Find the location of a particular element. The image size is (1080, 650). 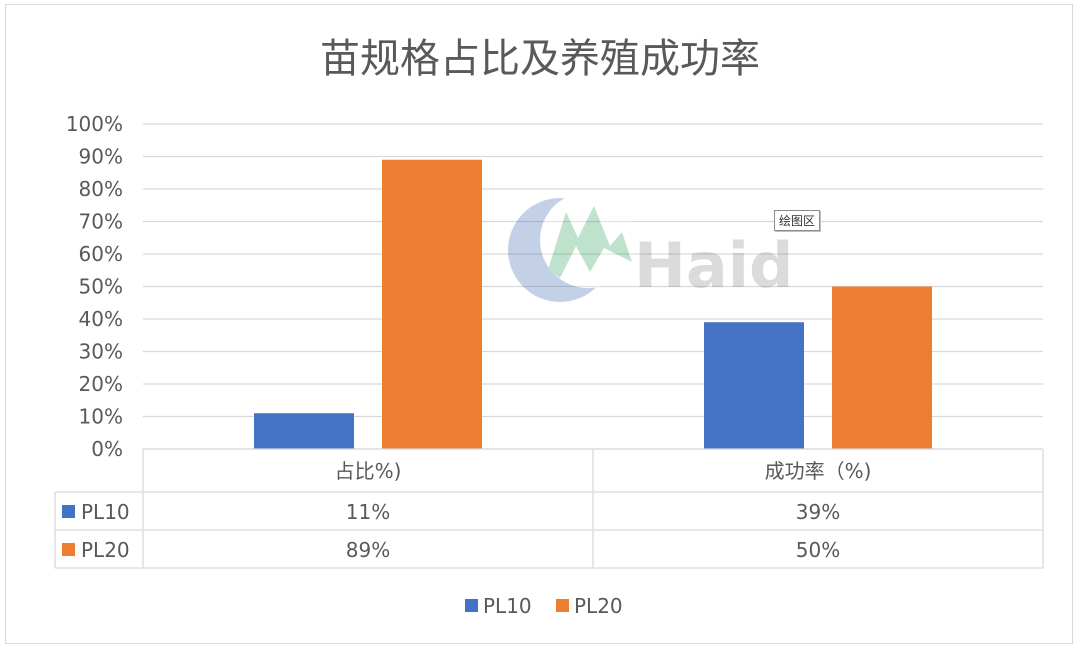

watermark-leaf-shape is located at coordinates (590, 242).